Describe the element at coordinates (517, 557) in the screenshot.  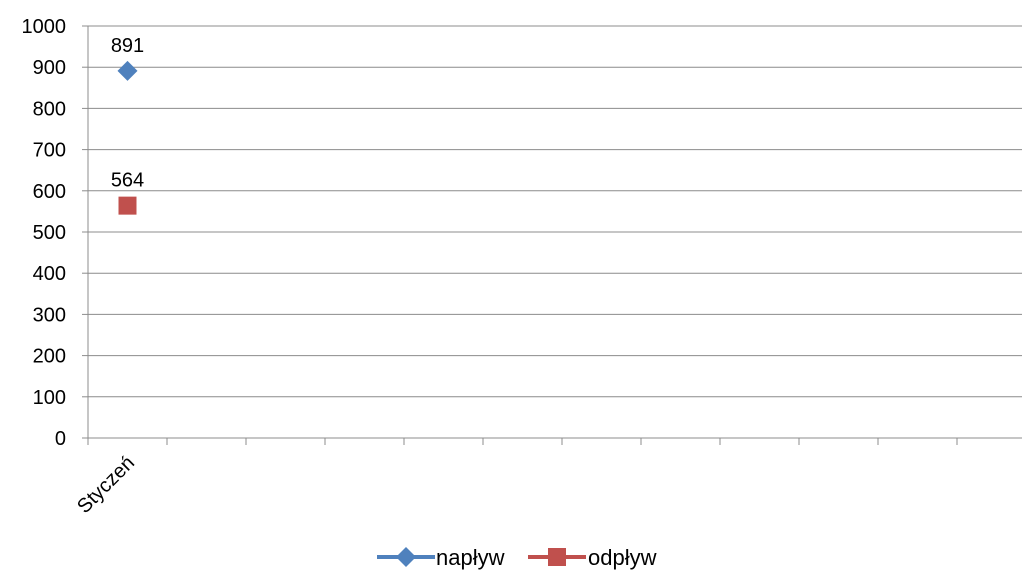
I see `legend: napływ odpływ` at that location.